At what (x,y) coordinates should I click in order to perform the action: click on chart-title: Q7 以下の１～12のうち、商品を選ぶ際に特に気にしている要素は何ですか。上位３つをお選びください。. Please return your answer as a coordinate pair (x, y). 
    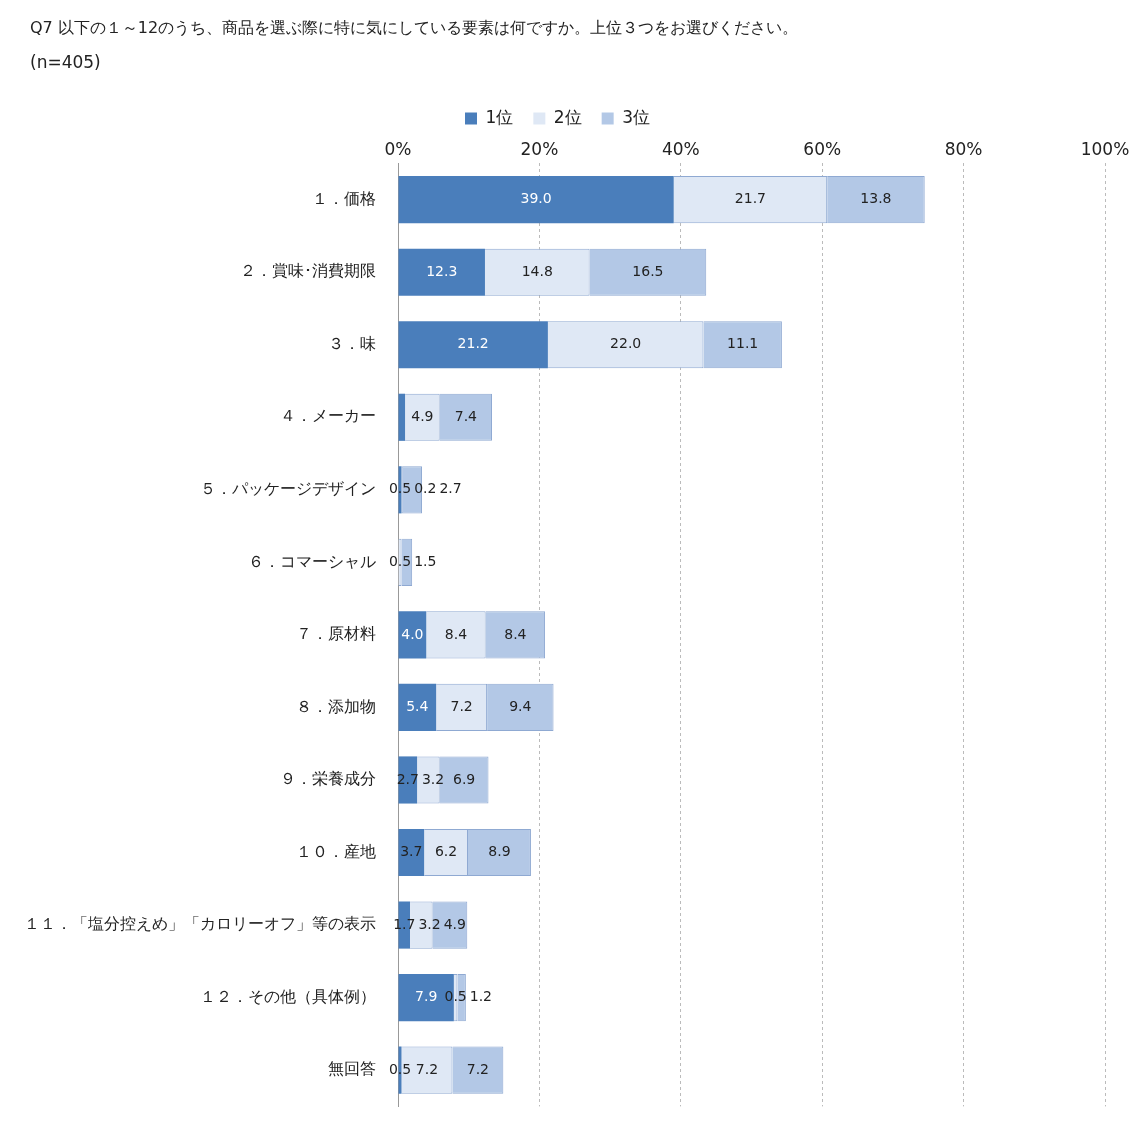
    Looking at the image, I should click on (414, 28).